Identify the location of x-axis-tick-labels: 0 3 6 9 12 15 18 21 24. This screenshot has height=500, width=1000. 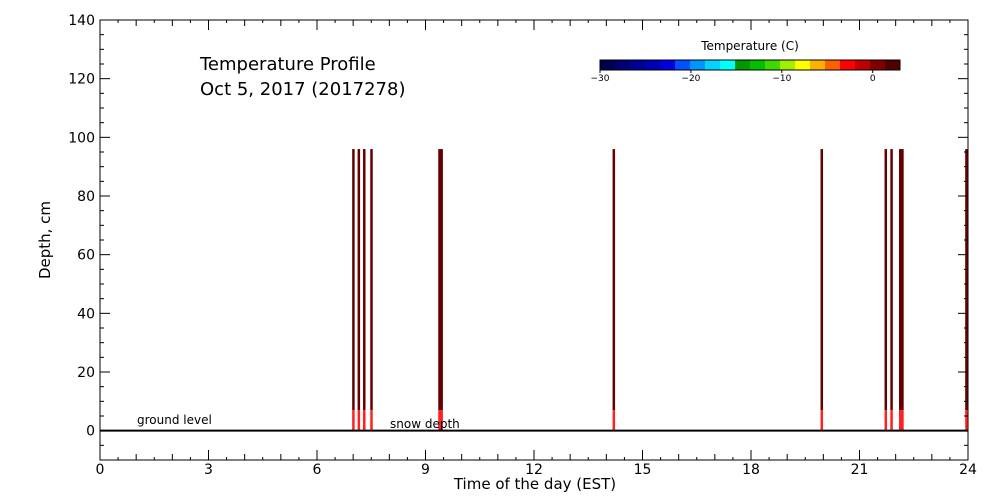
(536, 470).